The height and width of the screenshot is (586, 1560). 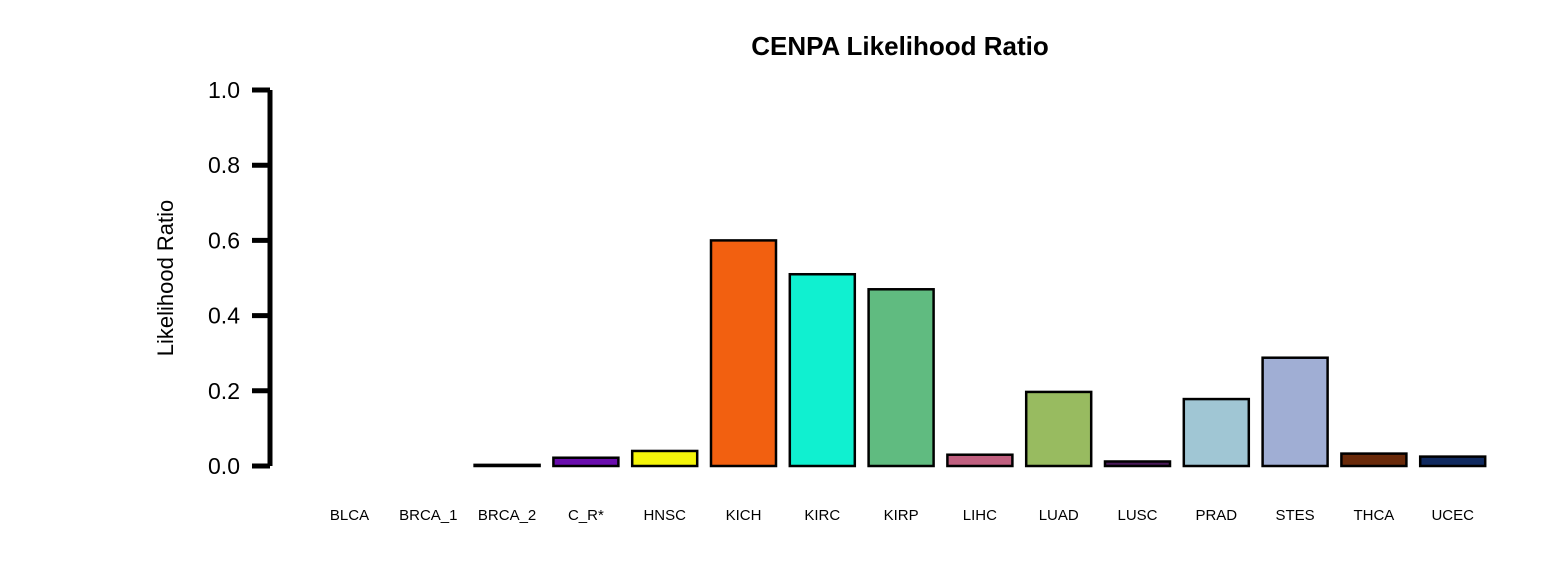 What do you see at coordinates (1295, 515) in the screenshot?
I see `category-label: STES` at bounding box center [1295, 515].